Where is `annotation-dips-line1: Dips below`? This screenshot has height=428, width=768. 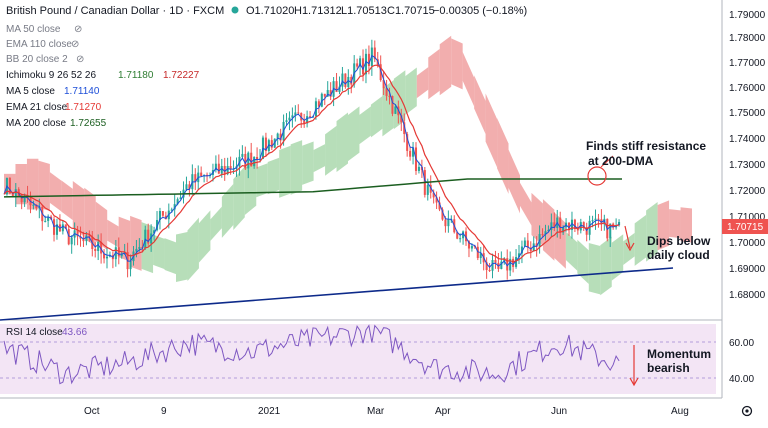 annotation-dips-line1: Dips below is located at coordinates (679, 241).